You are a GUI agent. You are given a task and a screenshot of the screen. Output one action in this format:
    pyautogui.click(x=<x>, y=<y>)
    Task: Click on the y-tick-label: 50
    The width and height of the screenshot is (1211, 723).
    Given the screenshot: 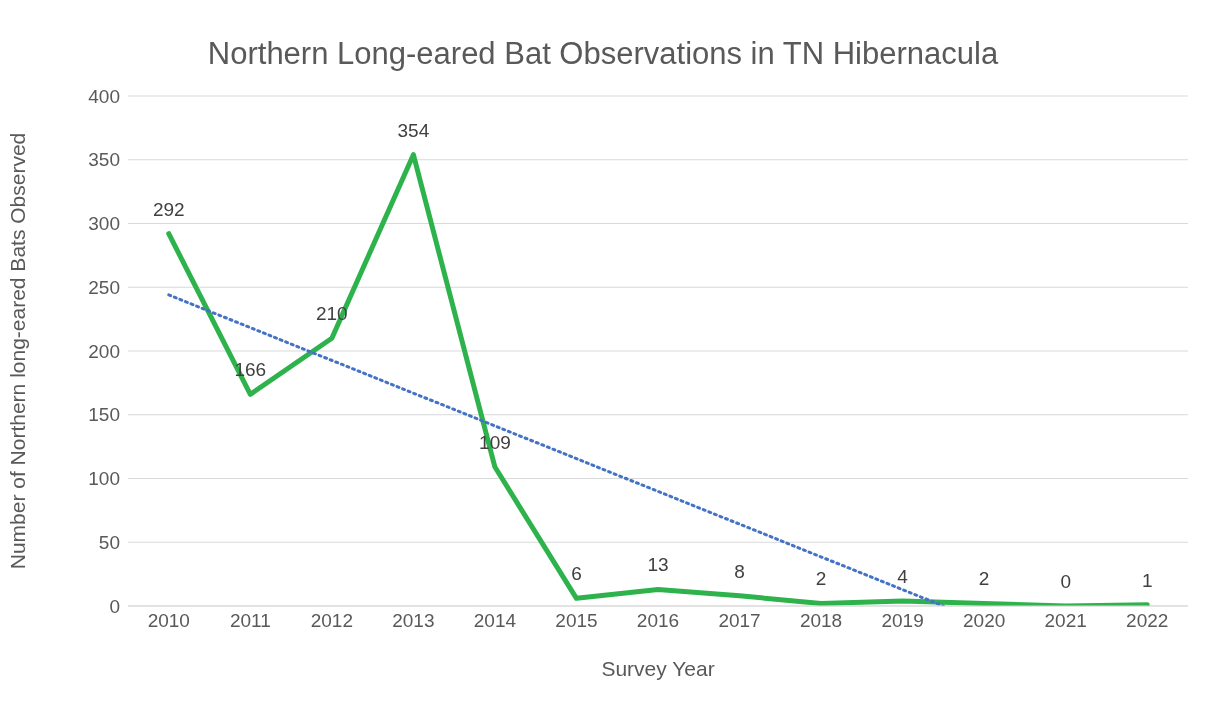 What is the action you would take?
    pyautogui.click(x=109, y=542)
    